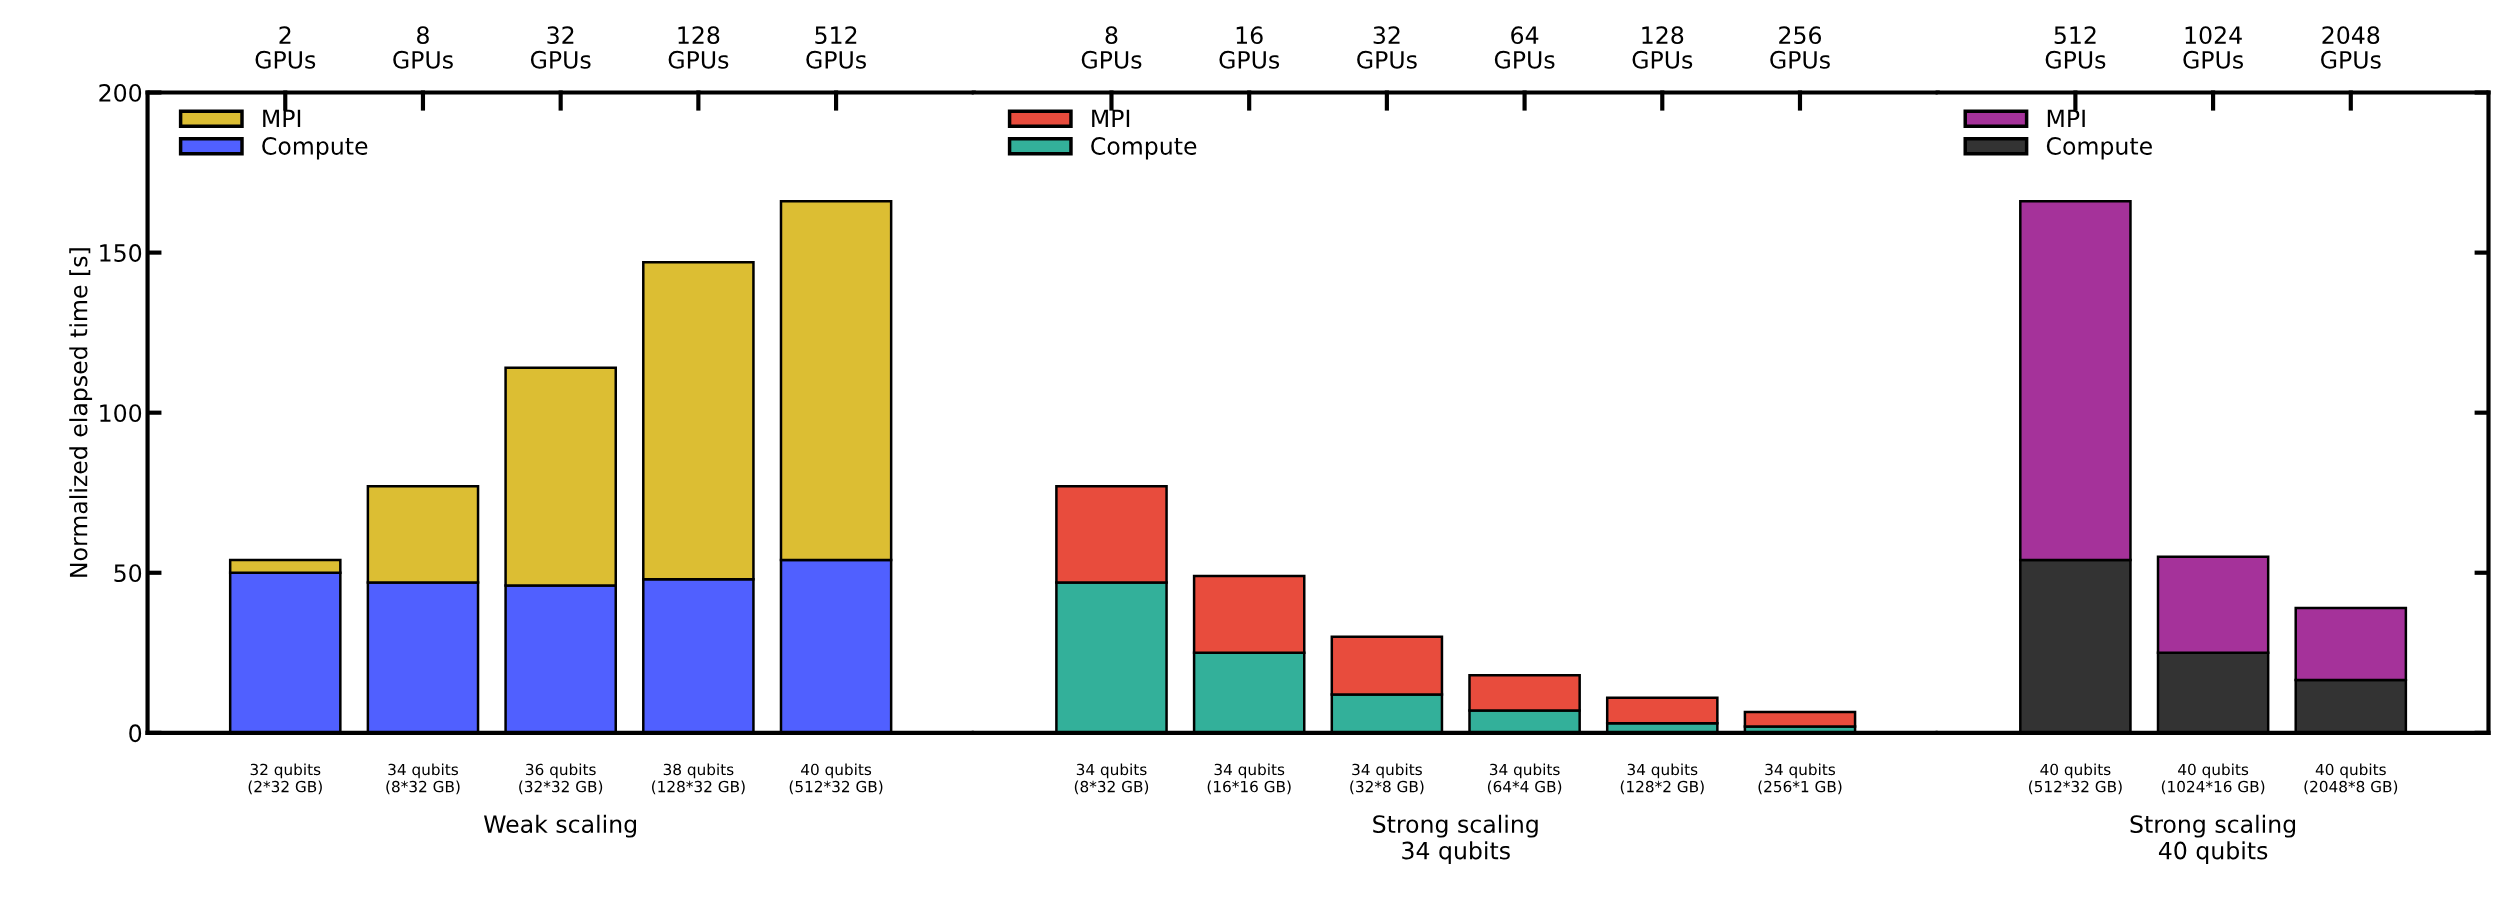 The height and width of the screenshot is (907, 2501). I want to click on annotation: 2048 GPUs, so click(2351, 47).